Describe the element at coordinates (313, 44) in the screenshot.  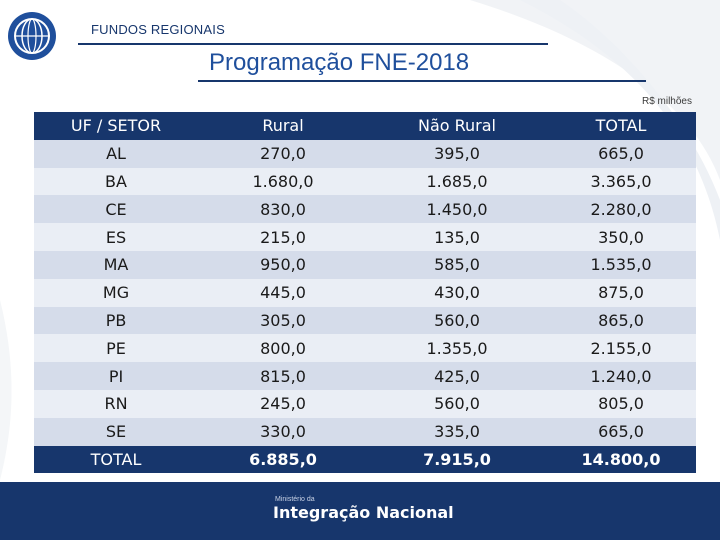
I see `header-divider` at that location.